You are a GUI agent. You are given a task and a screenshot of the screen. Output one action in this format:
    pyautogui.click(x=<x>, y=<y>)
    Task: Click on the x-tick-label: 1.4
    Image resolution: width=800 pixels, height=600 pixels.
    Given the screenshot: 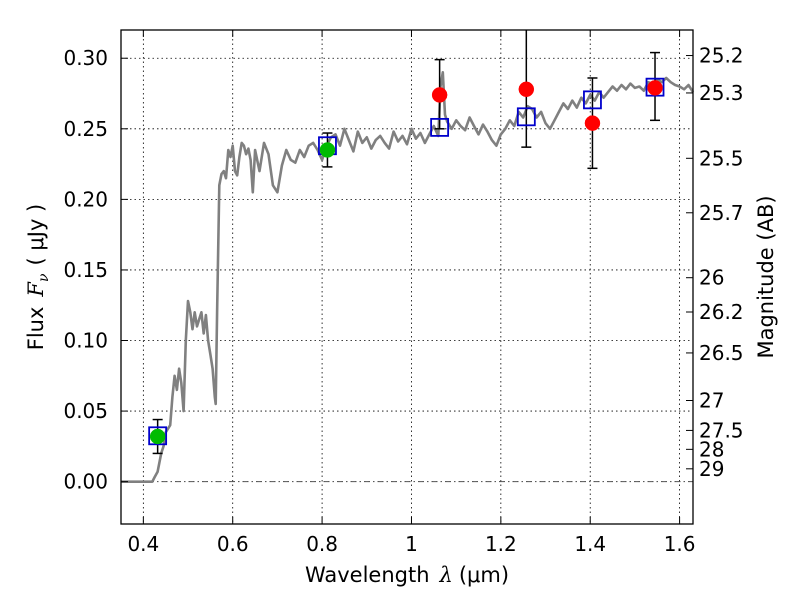 What is the action you would take?
    pyautogui.click(x=590, y=544)
    